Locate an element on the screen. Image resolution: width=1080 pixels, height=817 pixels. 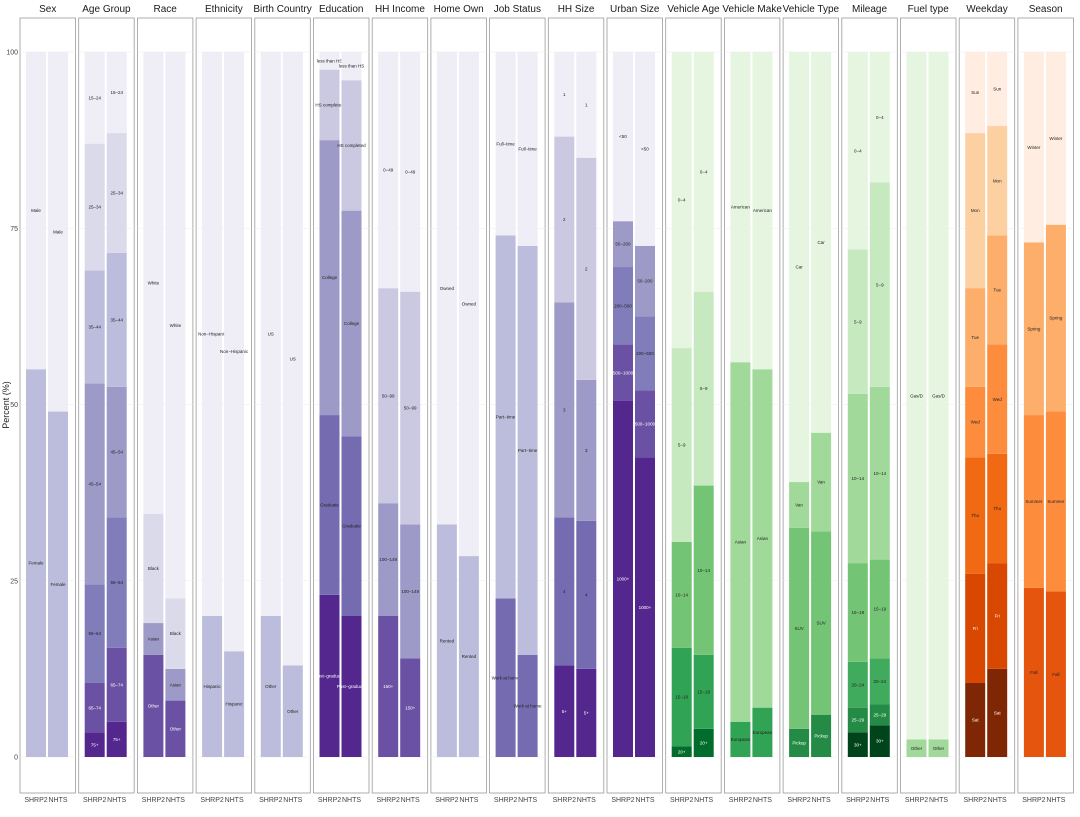
segment-label: Spring is located at coordinates (1034, 328).